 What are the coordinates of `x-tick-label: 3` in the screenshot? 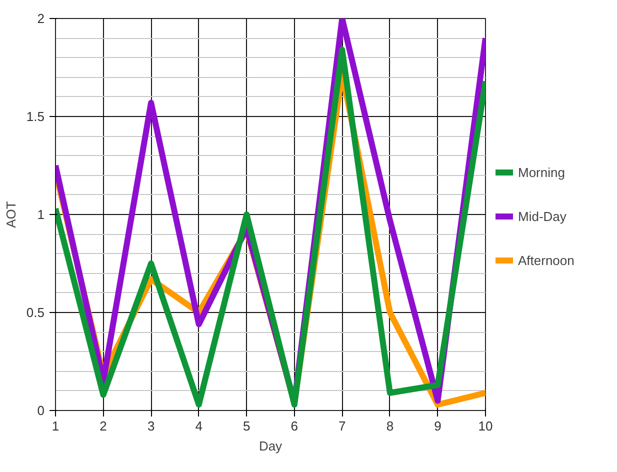 It's located at (151, 426).